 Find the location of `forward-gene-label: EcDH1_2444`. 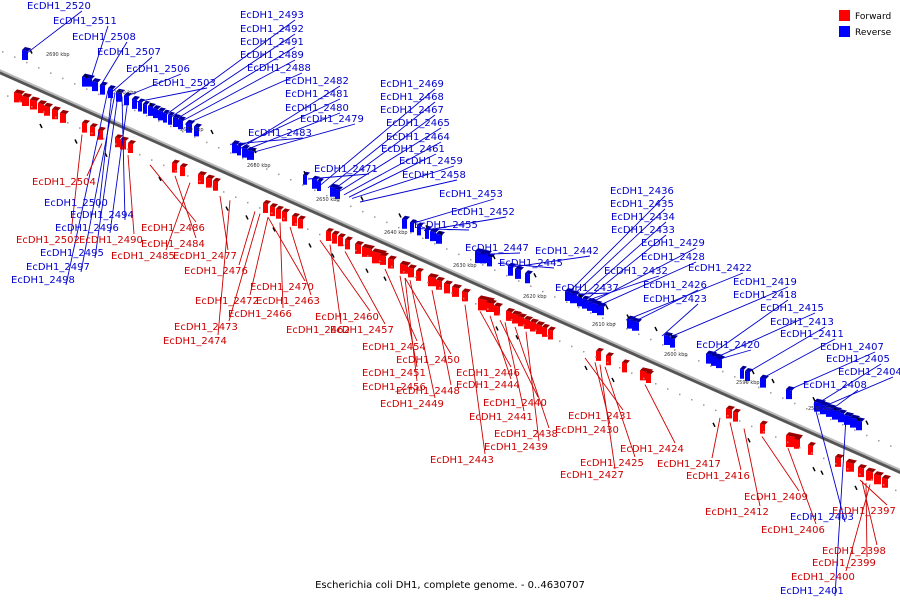

forward-gene-label: EcDH1_2444 is located at coordinates (488, 385).